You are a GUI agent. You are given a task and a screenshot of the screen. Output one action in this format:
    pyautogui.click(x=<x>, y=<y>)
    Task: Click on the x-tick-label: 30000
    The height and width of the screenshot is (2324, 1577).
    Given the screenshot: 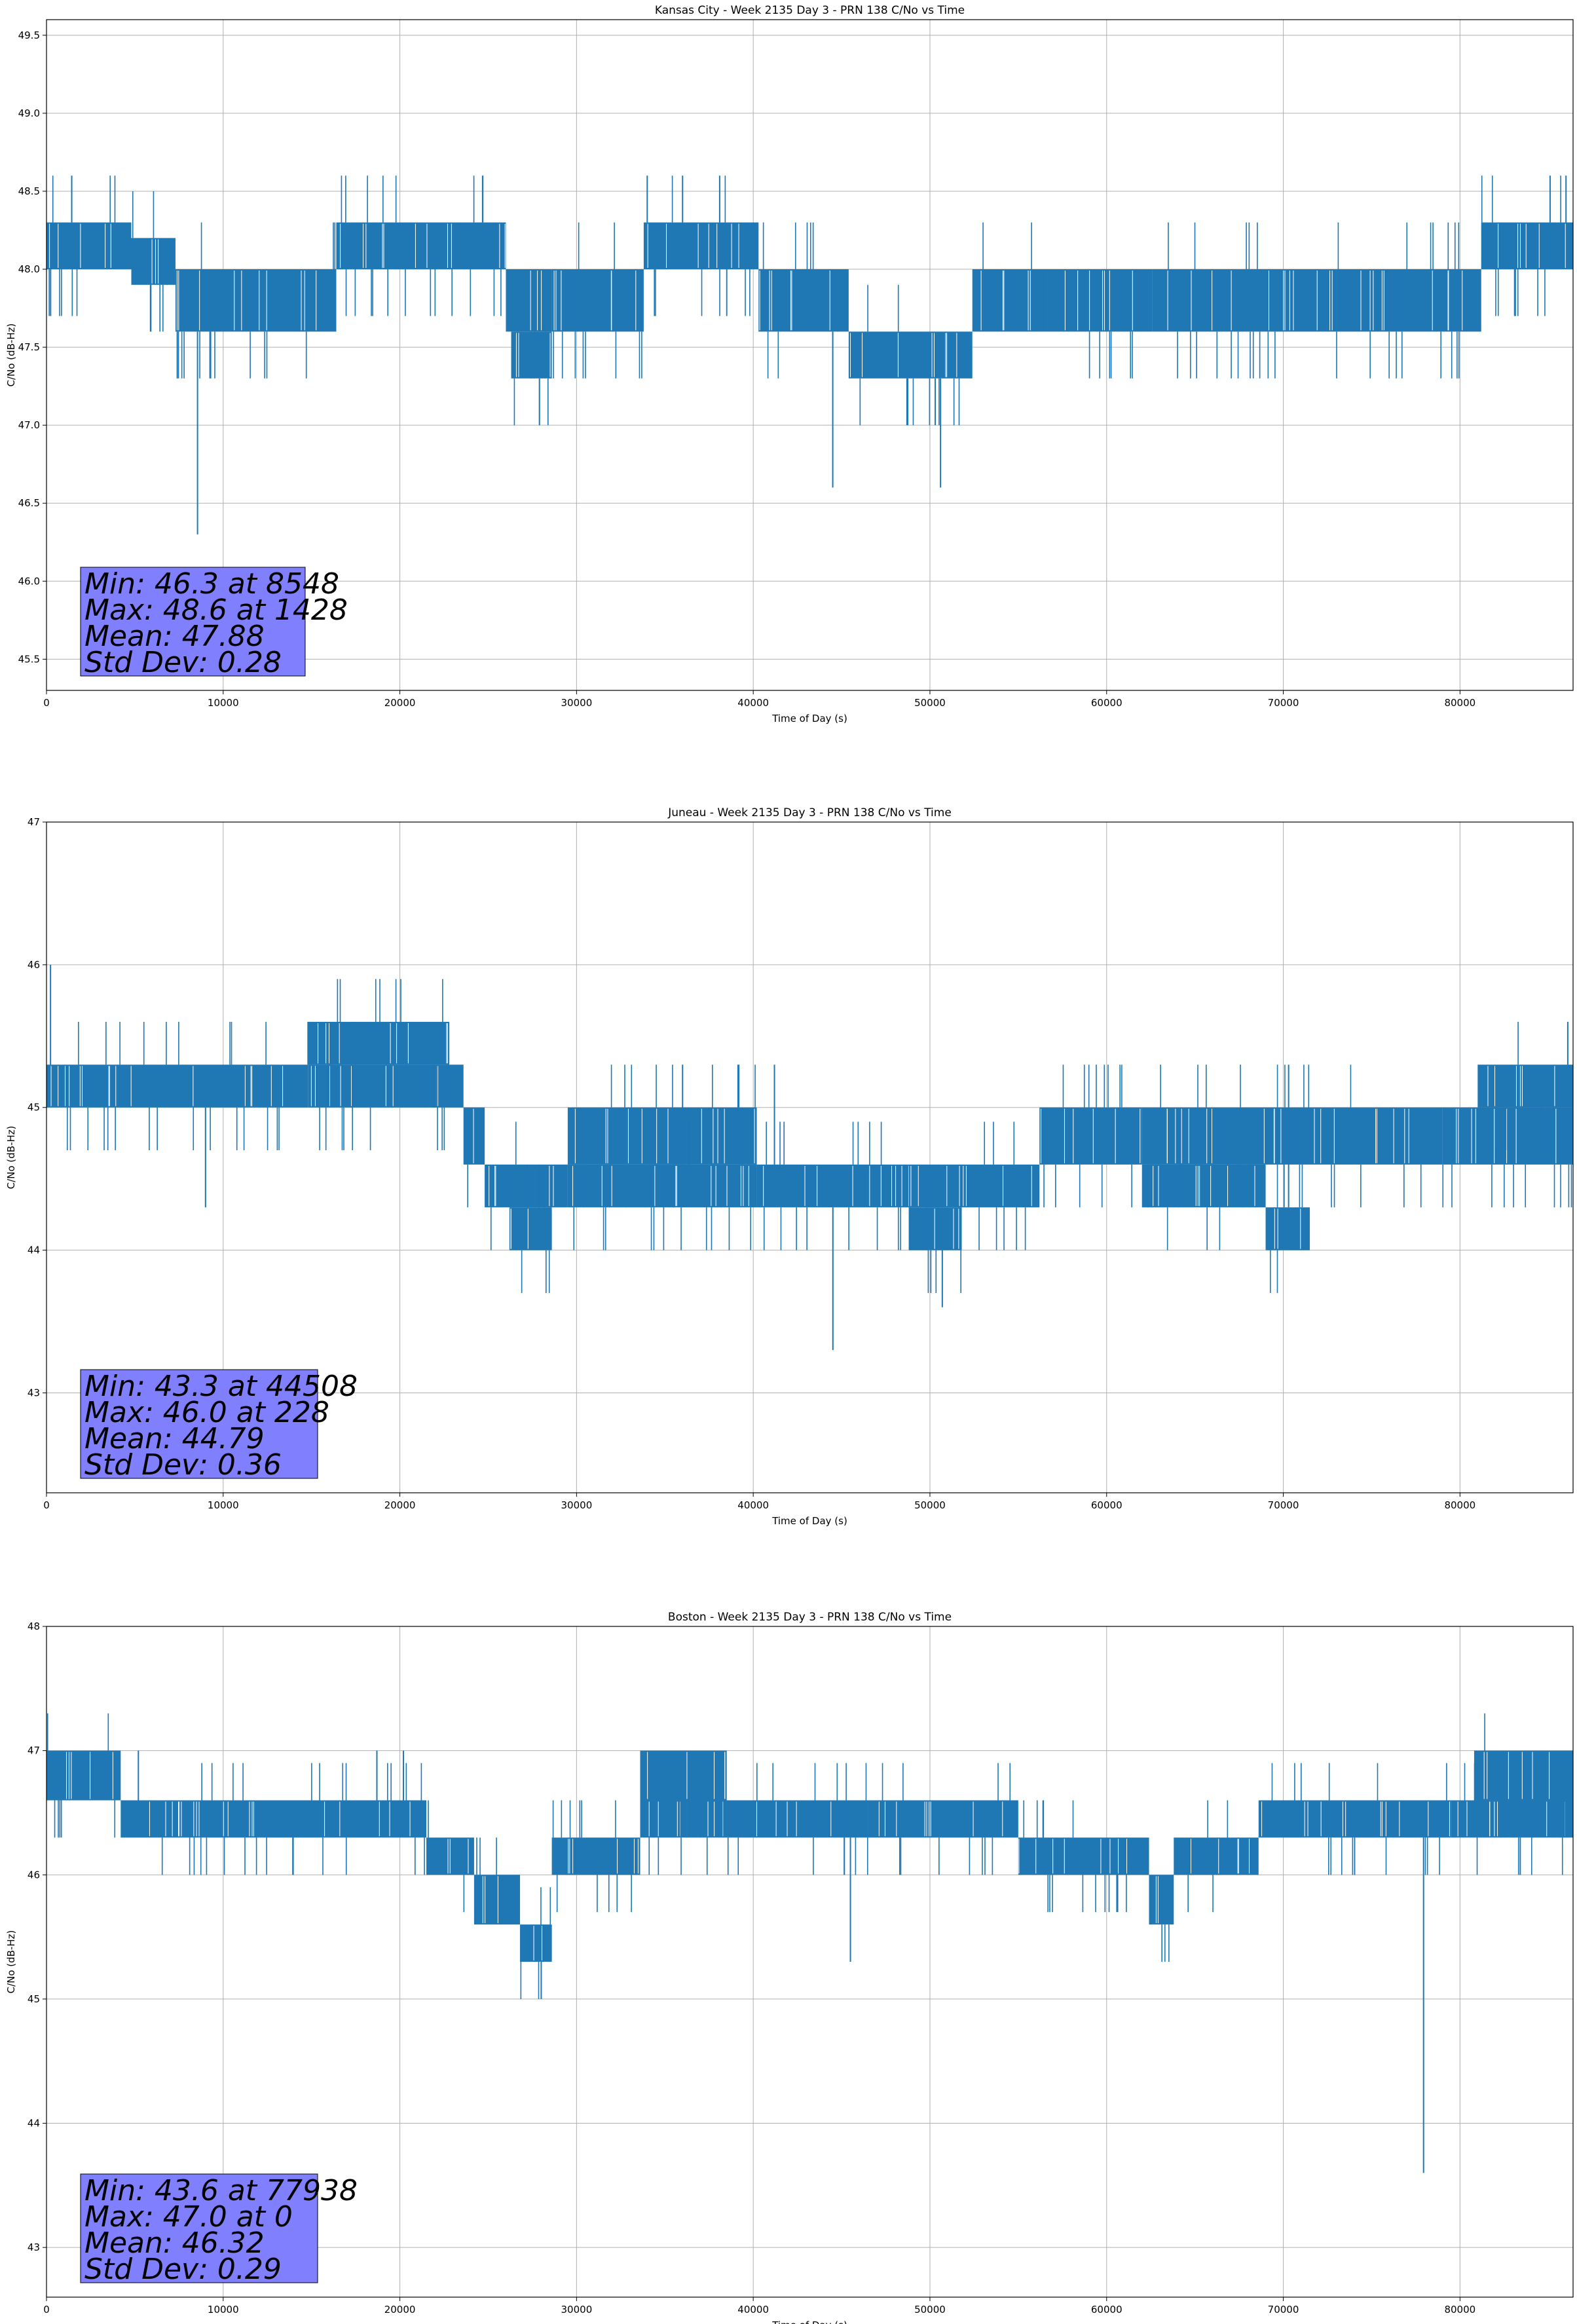 What is the action you would take?
    pyautogui.click(x=577, y=703)
    